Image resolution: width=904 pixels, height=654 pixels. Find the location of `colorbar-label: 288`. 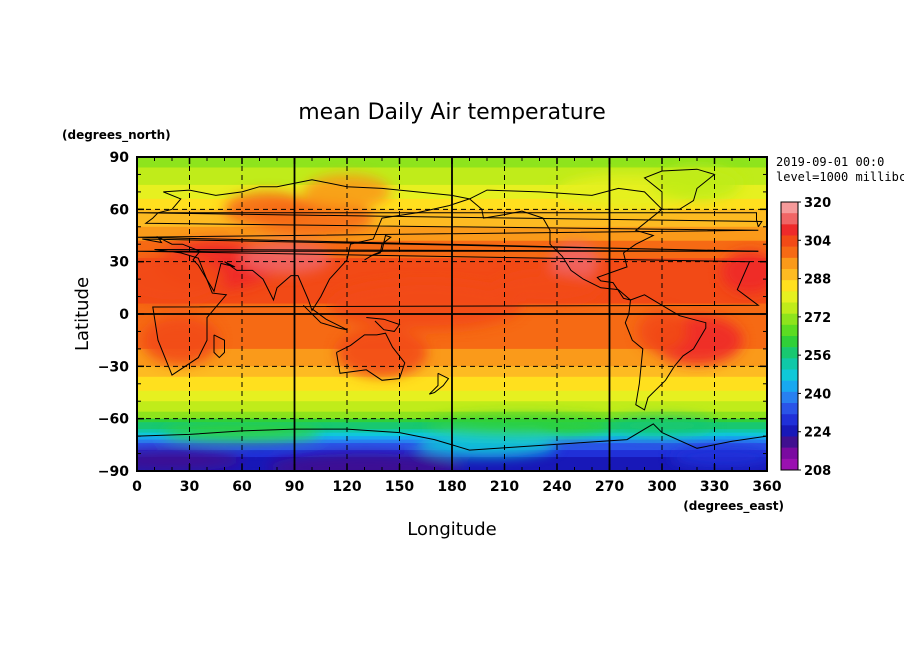

colorbar-label: 288 is located at coordinates (817, 280).